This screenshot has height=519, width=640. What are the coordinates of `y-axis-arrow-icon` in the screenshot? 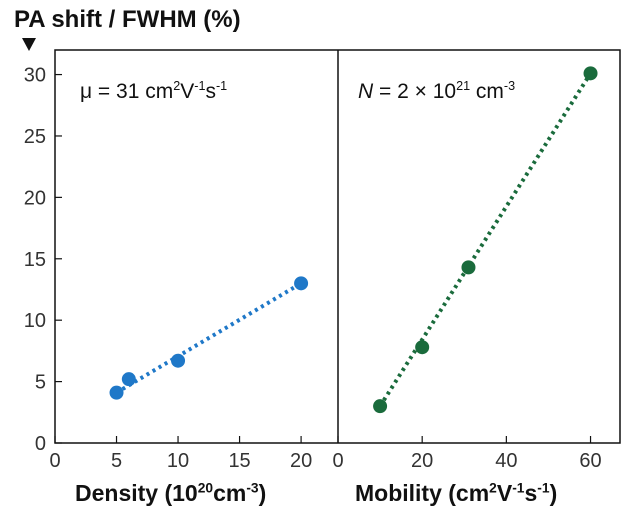 It's located at (29, 44).